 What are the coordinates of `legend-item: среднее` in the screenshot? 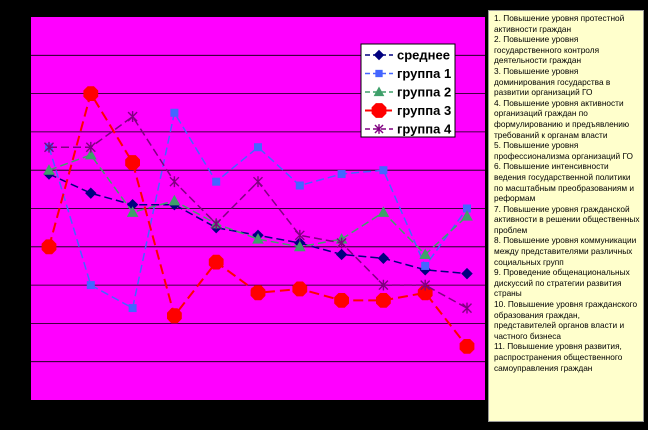 It's located at (407, 55).